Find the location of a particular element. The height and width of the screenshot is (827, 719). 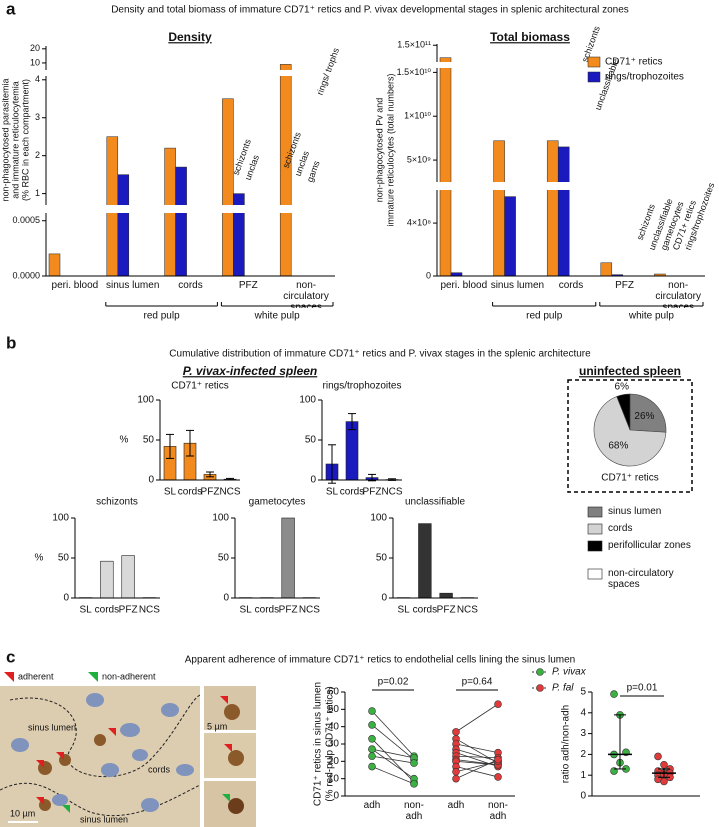

p-value: p=0.02 is located at coordinates (393, 682).